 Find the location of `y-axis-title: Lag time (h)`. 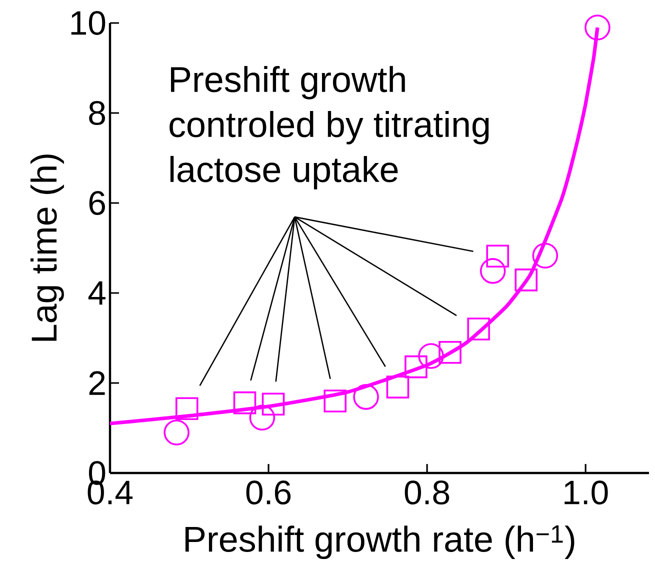

y-axis-title: Lag time (h) is located at coordinates (47, 247).